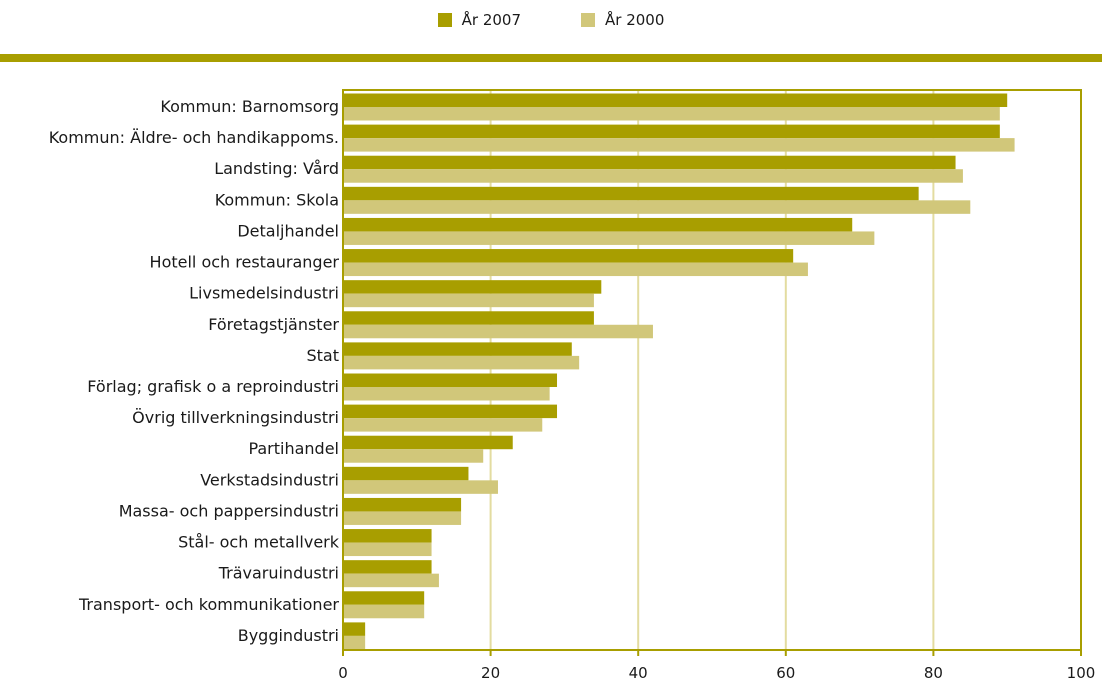  What do you see at coordinates (293, 448) in the screenshot?
I see `category-label: Partihandel` at bounding box center [293, 448].